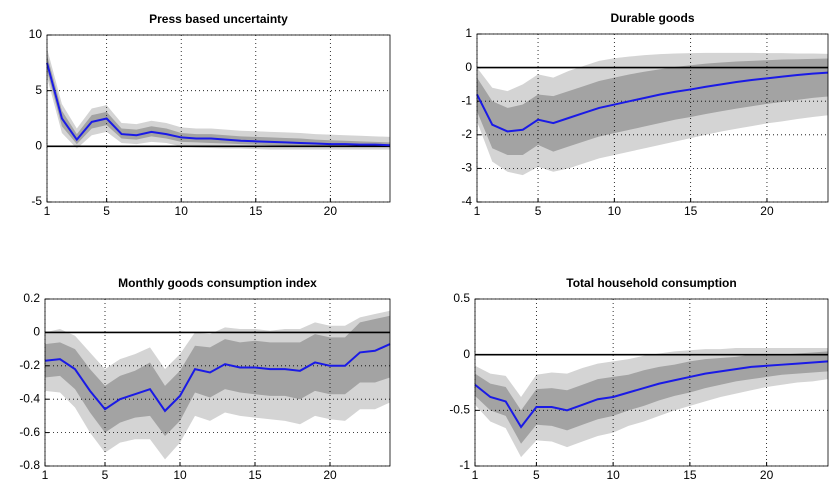  I want to click on y-tick-label: -0.4, so click(29, 398).